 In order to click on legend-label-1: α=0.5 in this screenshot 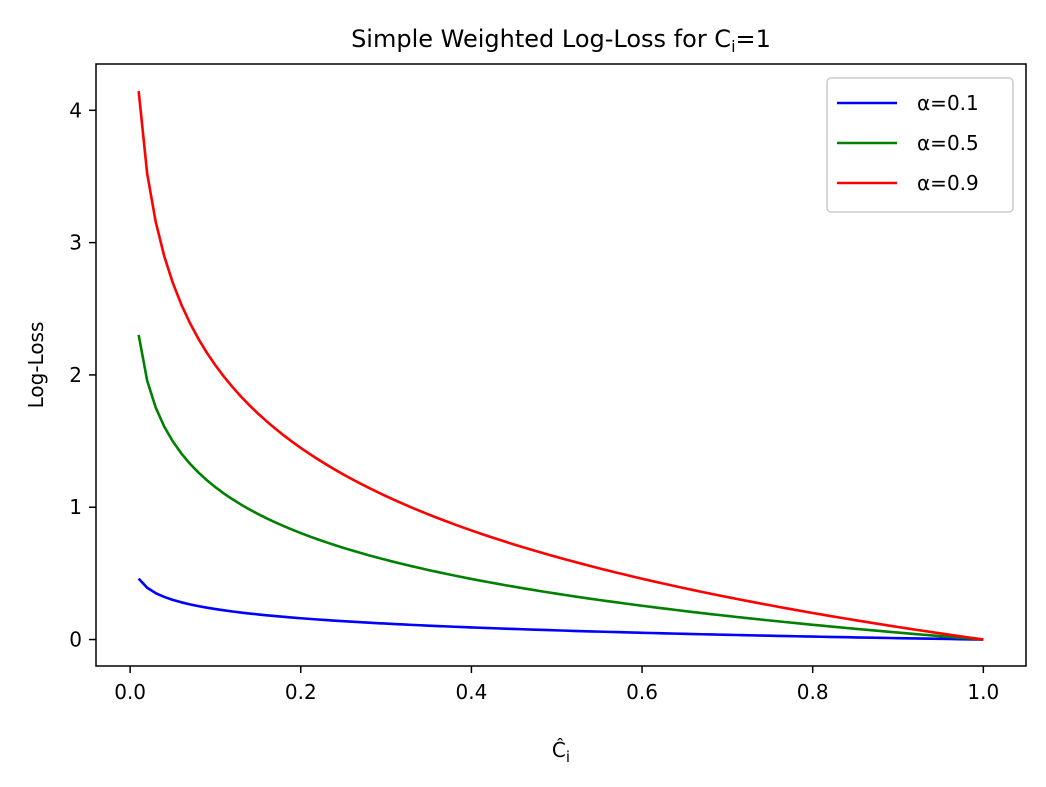, I will do `click(948, 143)`.